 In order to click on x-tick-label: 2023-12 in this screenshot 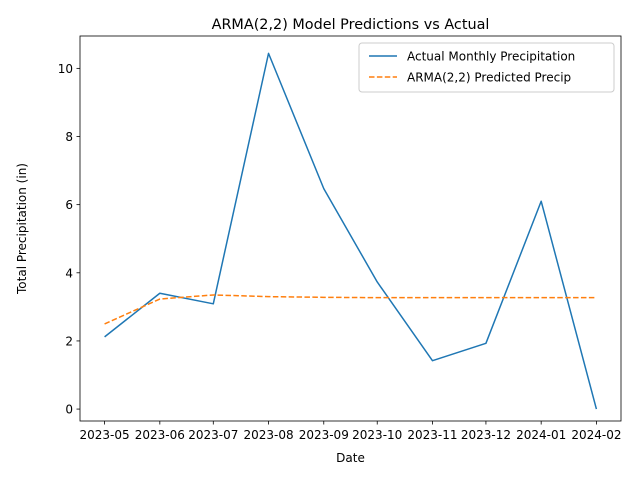, I will do `click(486, 435)`.